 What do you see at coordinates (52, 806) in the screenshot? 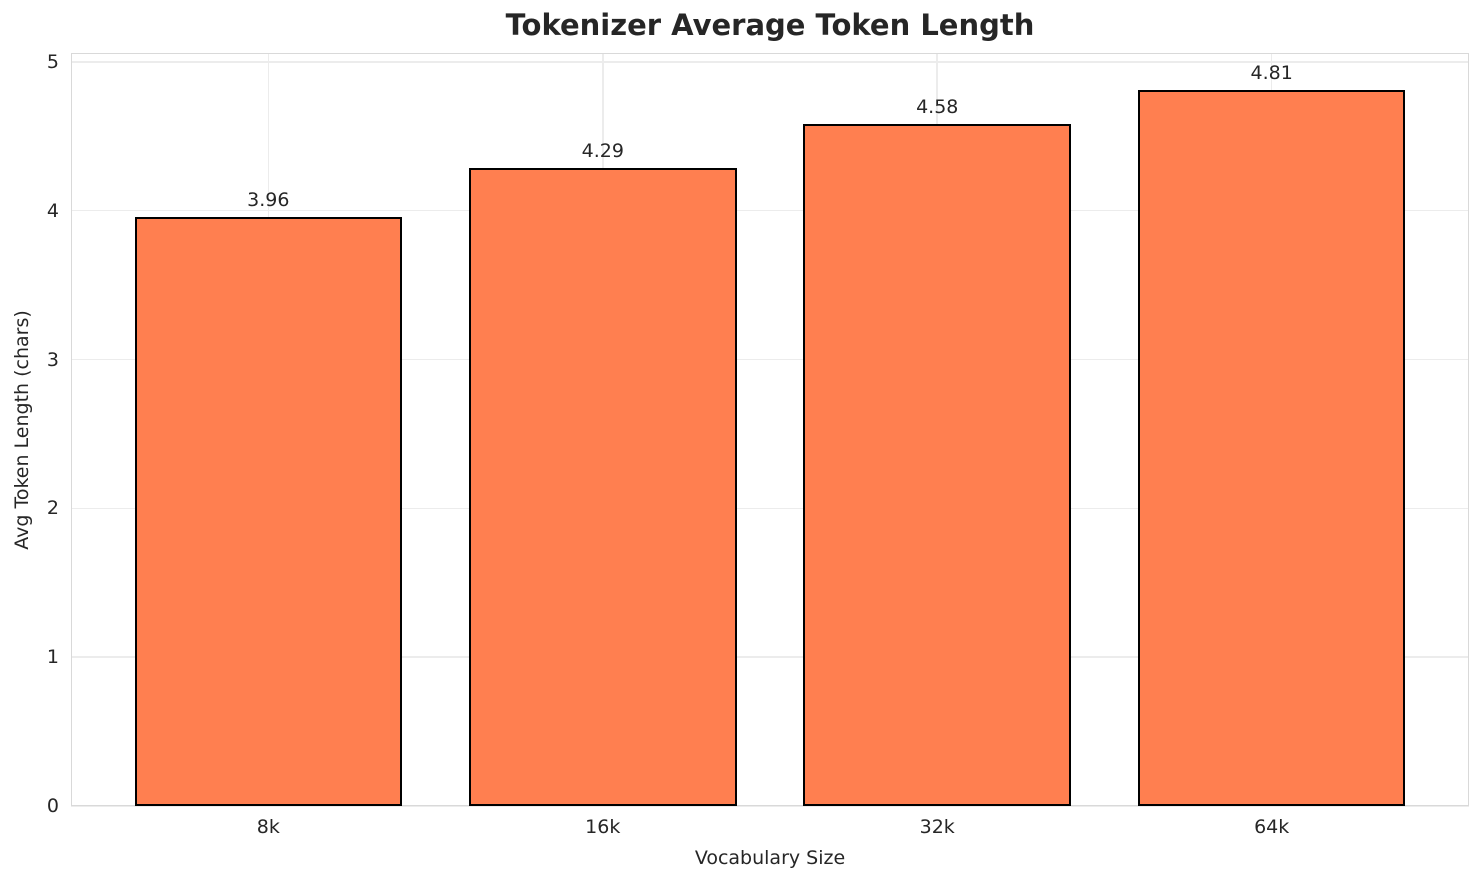
I see `y-tick-label: 0` at bounding box center [52, 806].